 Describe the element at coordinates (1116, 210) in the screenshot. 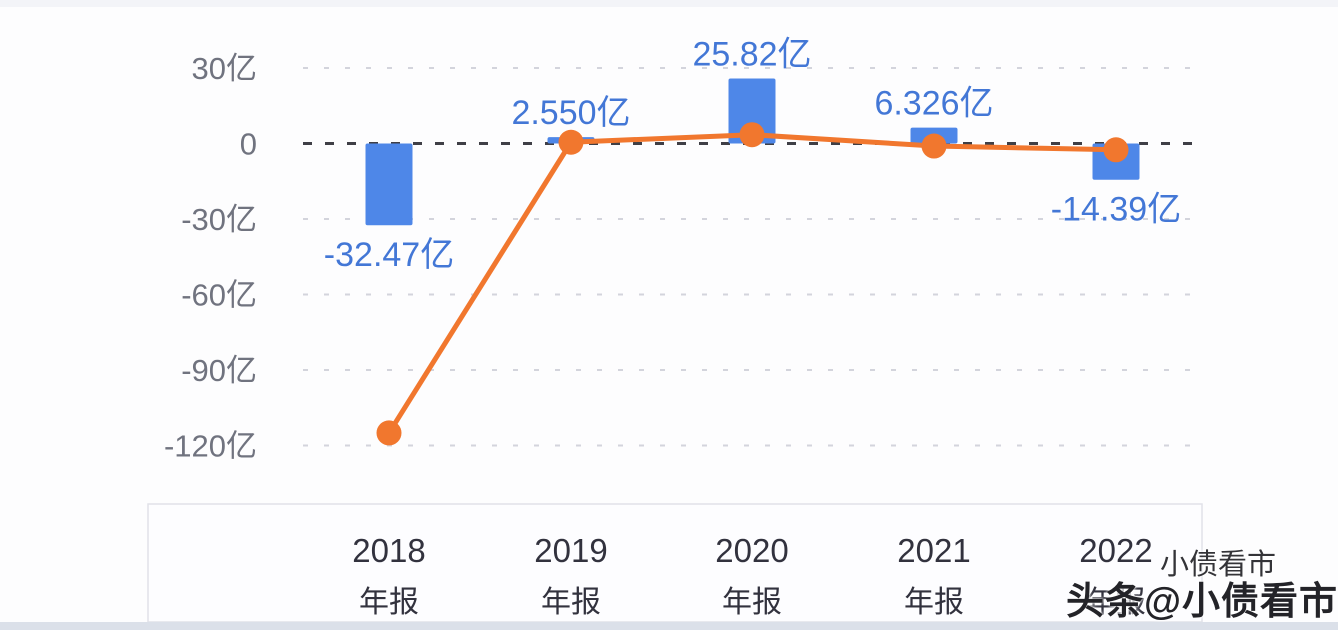

I see `bar-value-label: -14.39亿` at that location.